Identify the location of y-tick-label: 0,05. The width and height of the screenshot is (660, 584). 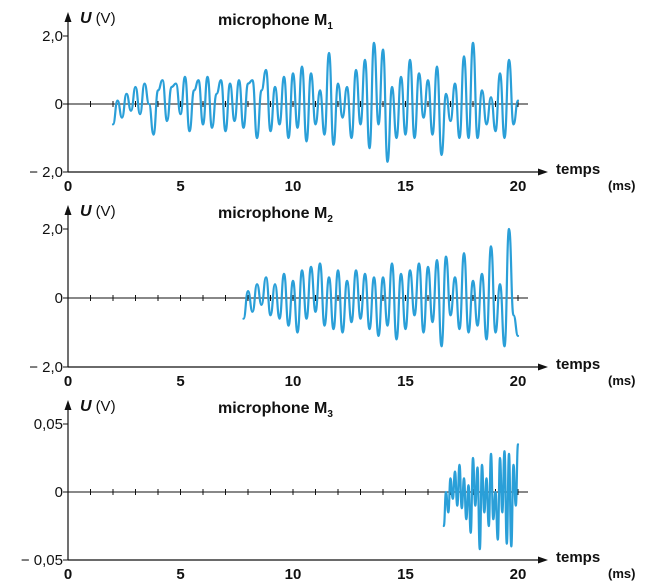
(48, 424).